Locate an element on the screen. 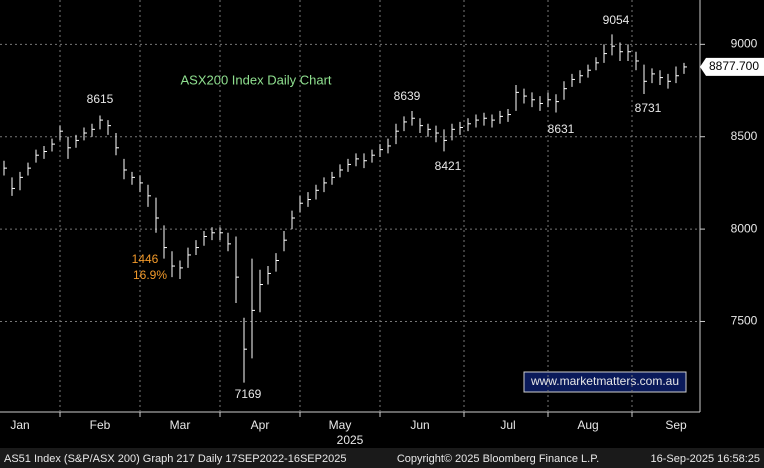 This screenshot has width=764, height=468. annotation: 8631 is located at coordinates (561, 129).